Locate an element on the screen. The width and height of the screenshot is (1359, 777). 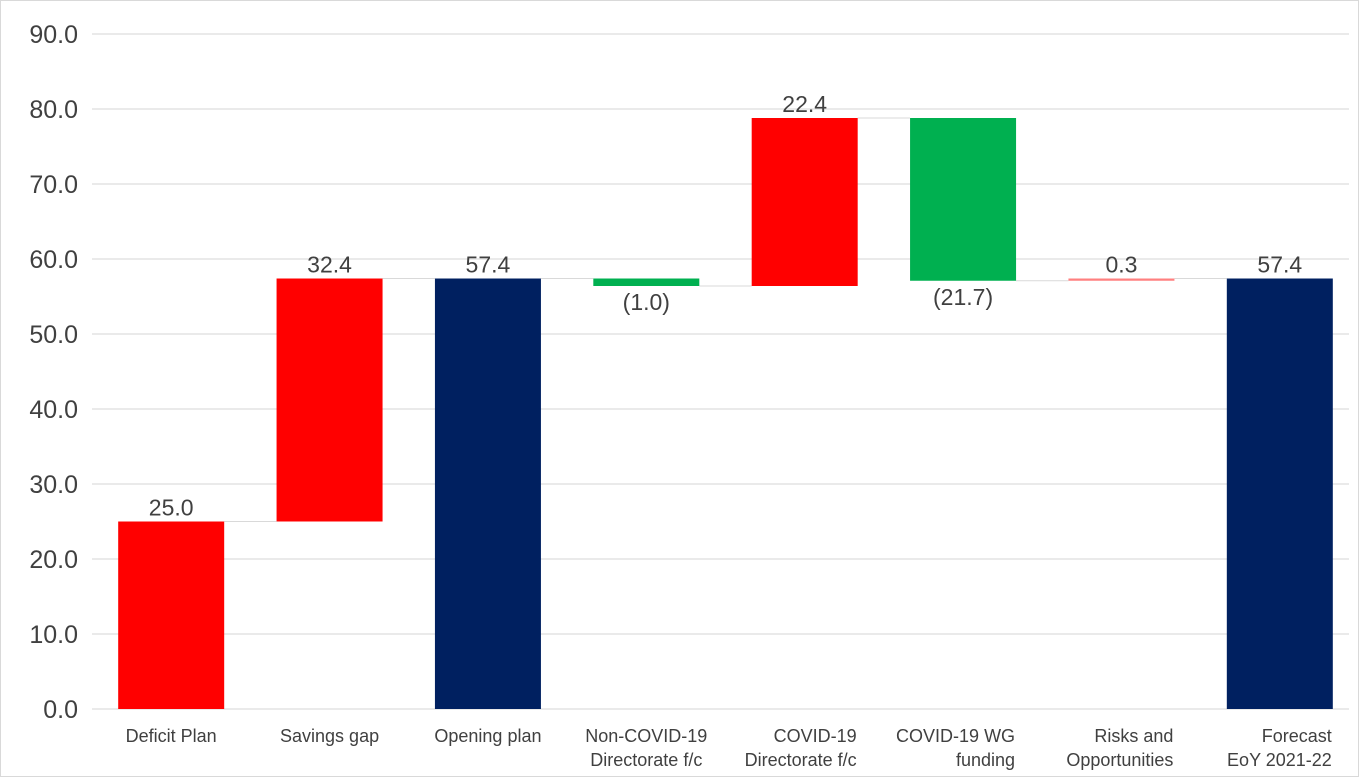
y-tick-label: 60.0 is located at coordinates (53, 260).